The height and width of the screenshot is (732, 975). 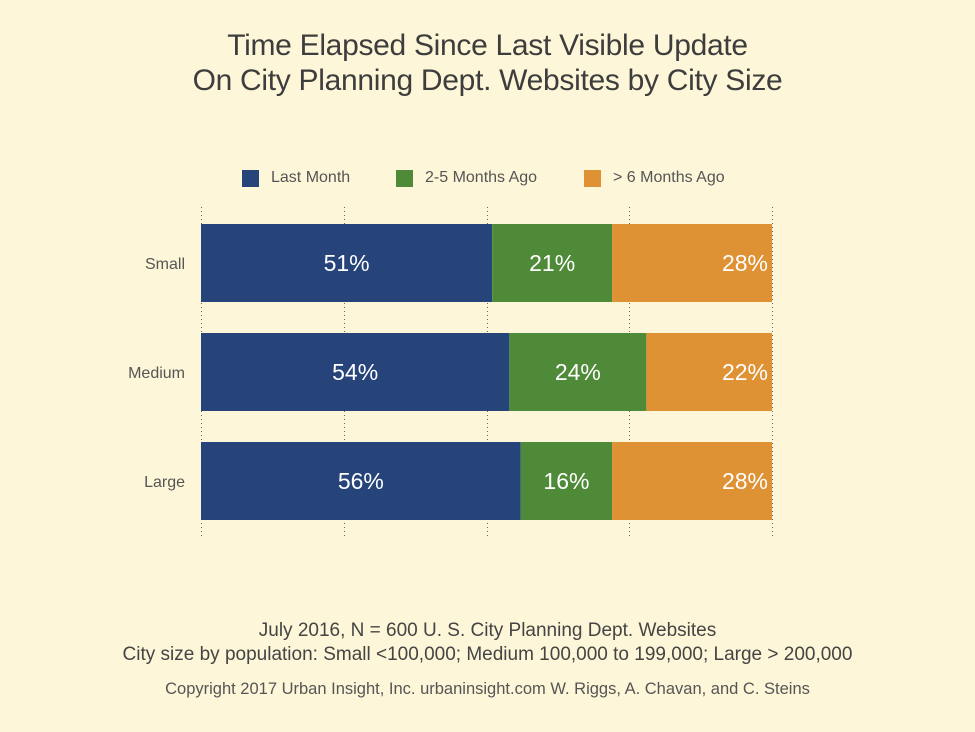 I want to click on data-label-large-last-month: 56%, so click(x=361, y=481).